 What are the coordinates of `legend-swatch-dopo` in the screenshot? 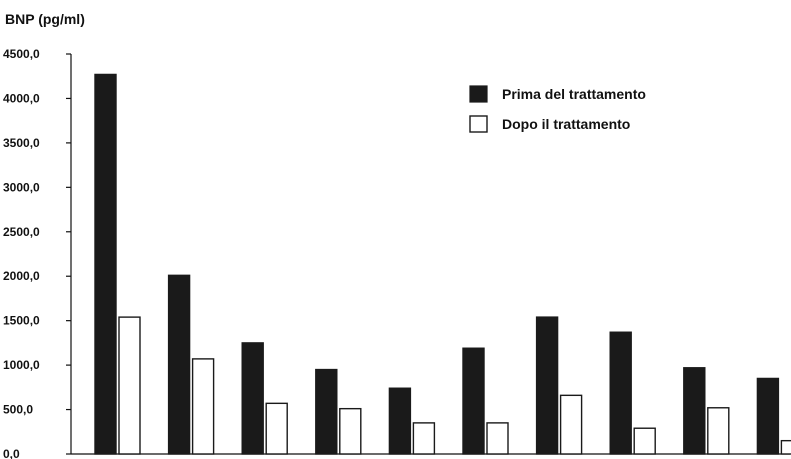 It's located at (478, 124).